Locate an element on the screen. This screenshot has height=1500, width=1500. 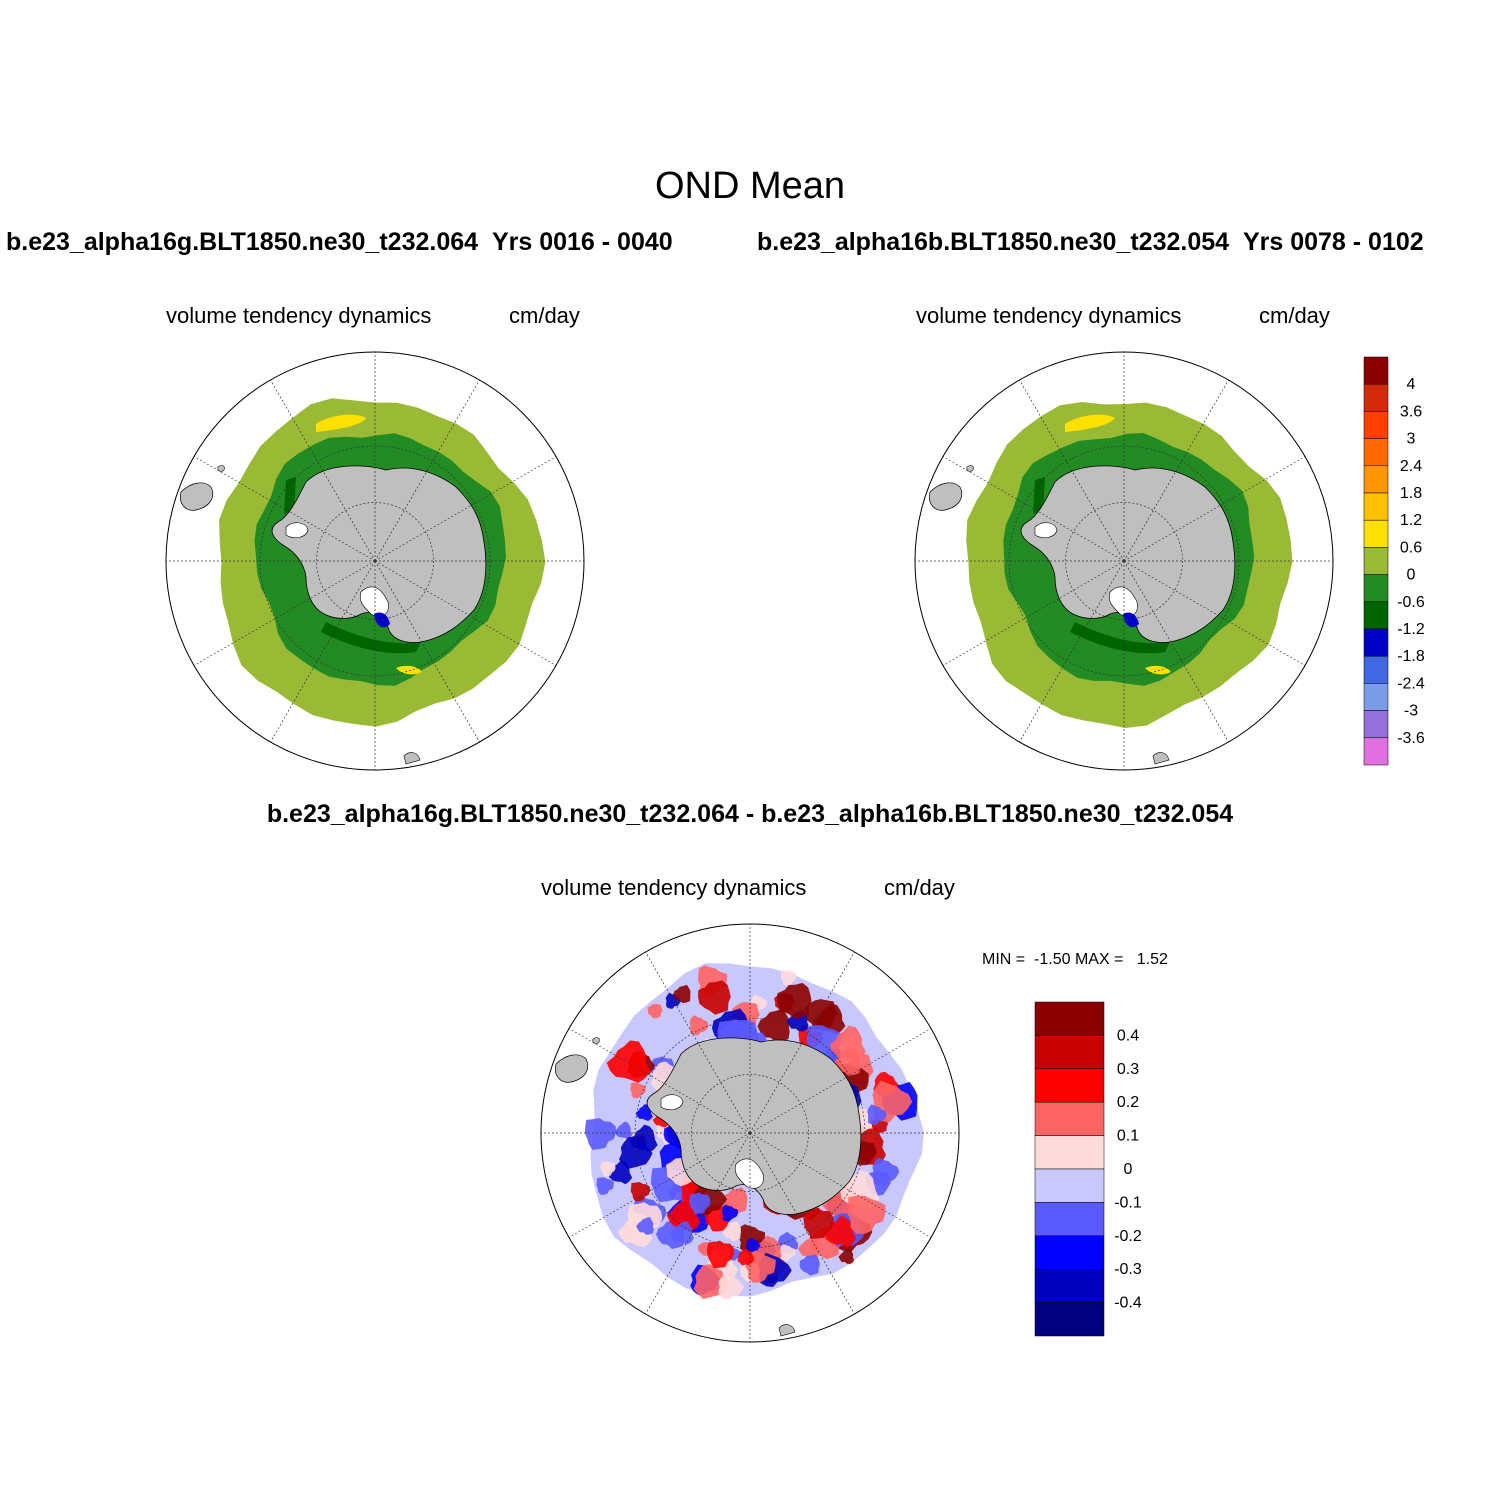
antarctica-landmass is located at coordinates (754, 1126).